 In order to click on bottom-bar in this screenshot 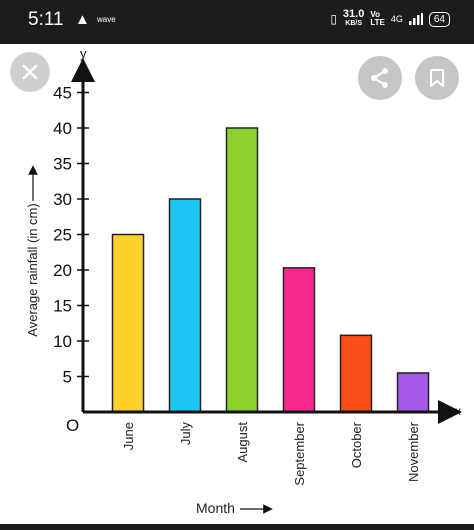, I will do `click(237, 527)`.